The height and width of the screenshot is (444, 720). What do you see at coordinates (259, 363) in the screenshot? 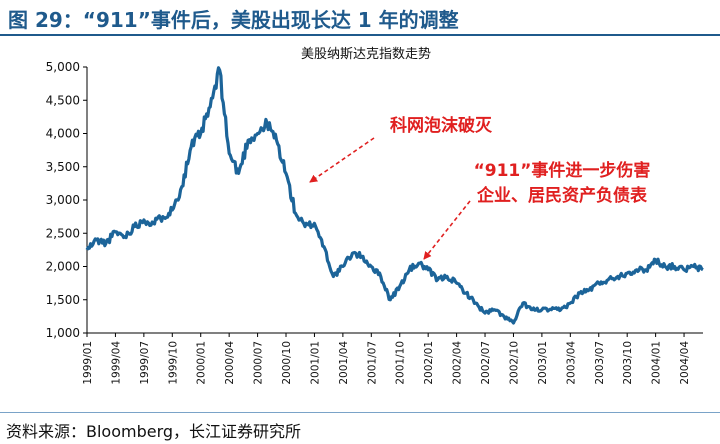
I see `x-tick-label: 2000/07` at bounding box center [259, 363].